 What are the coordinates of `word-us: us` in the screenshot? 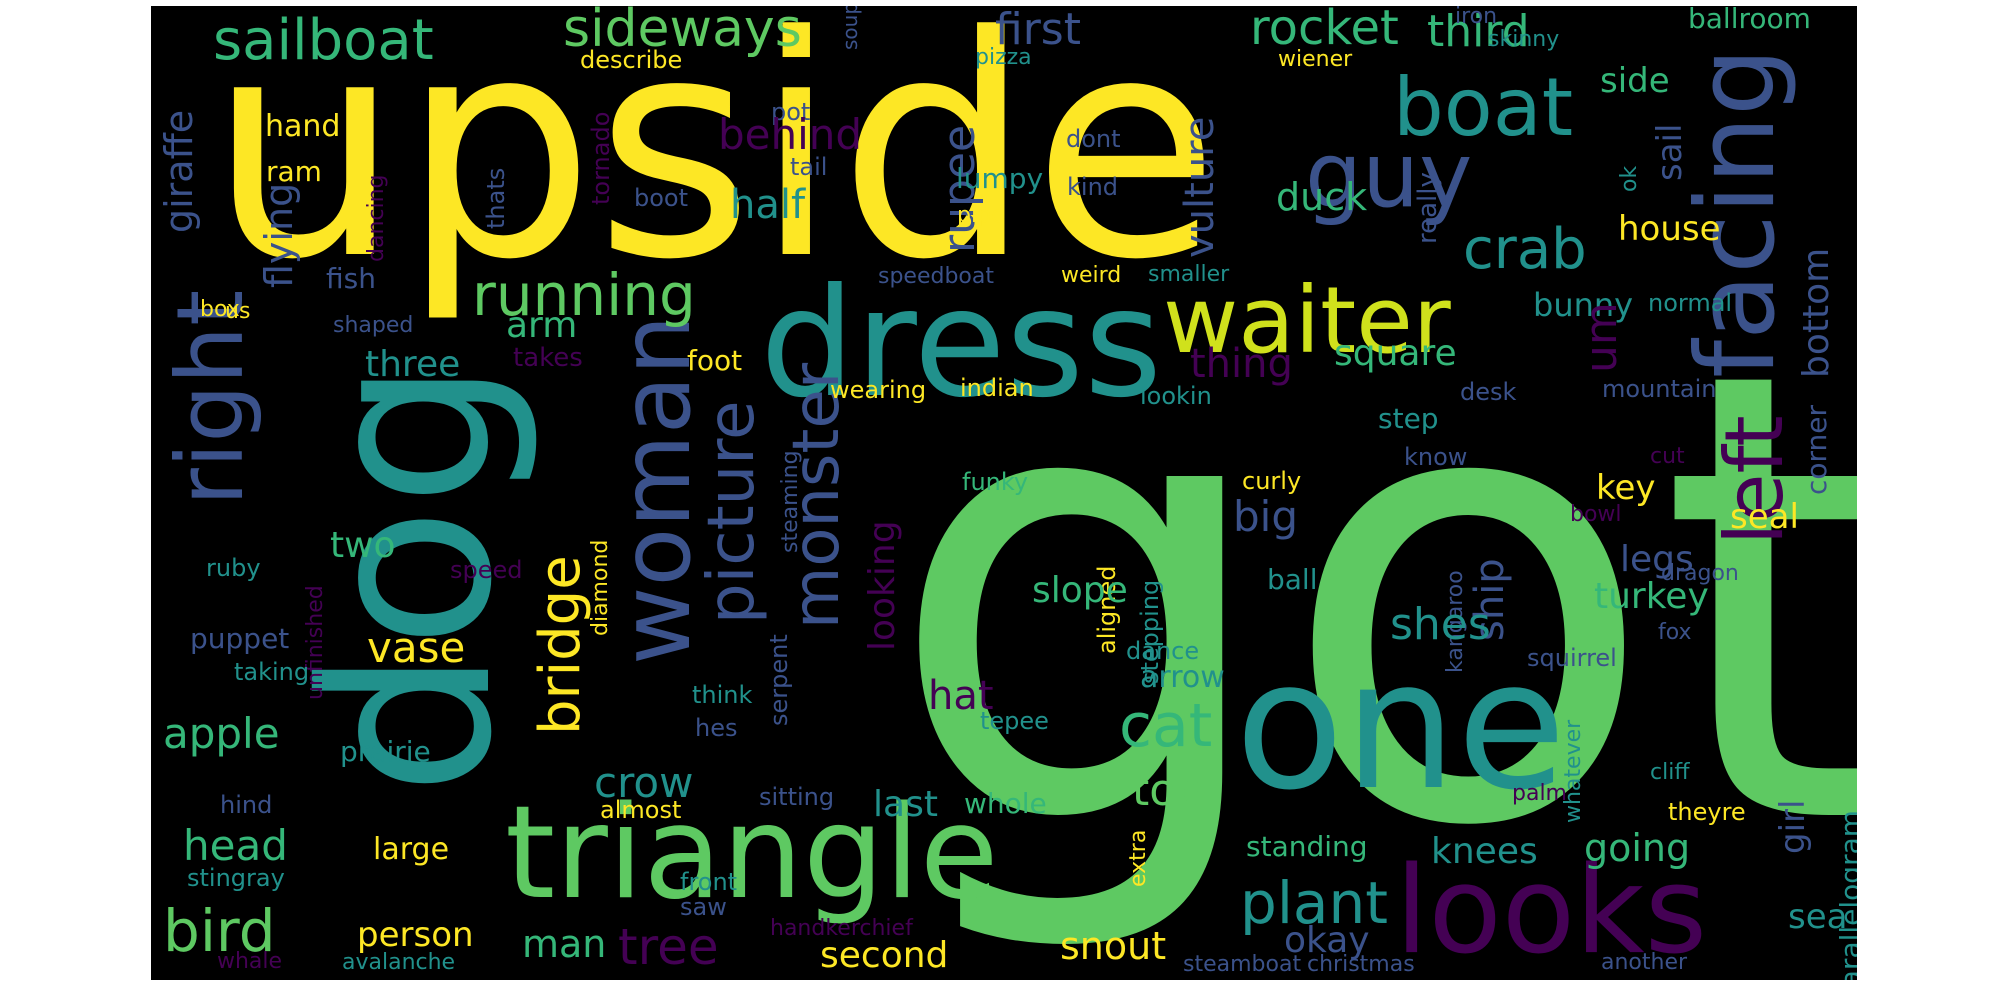 It's located at (238, 311).